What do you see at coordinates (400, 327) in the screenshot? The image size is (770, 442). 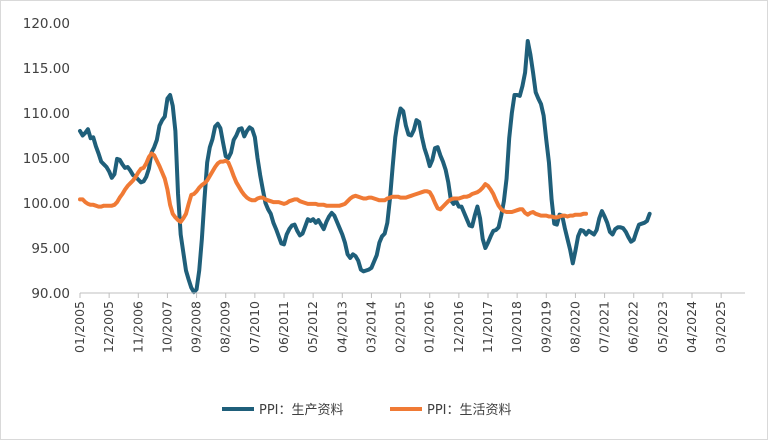 I see `x-tick-label: 02/2015` at bounding box center [400, 327].